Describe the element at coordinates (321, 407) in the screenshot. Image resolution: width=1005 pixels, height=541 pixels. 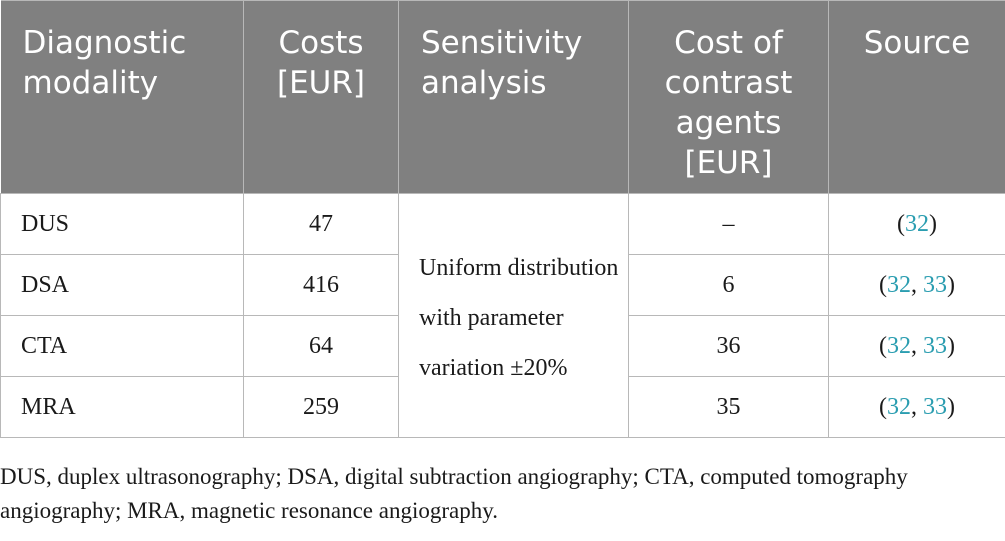
I see `cell-cost: 259` at that location.